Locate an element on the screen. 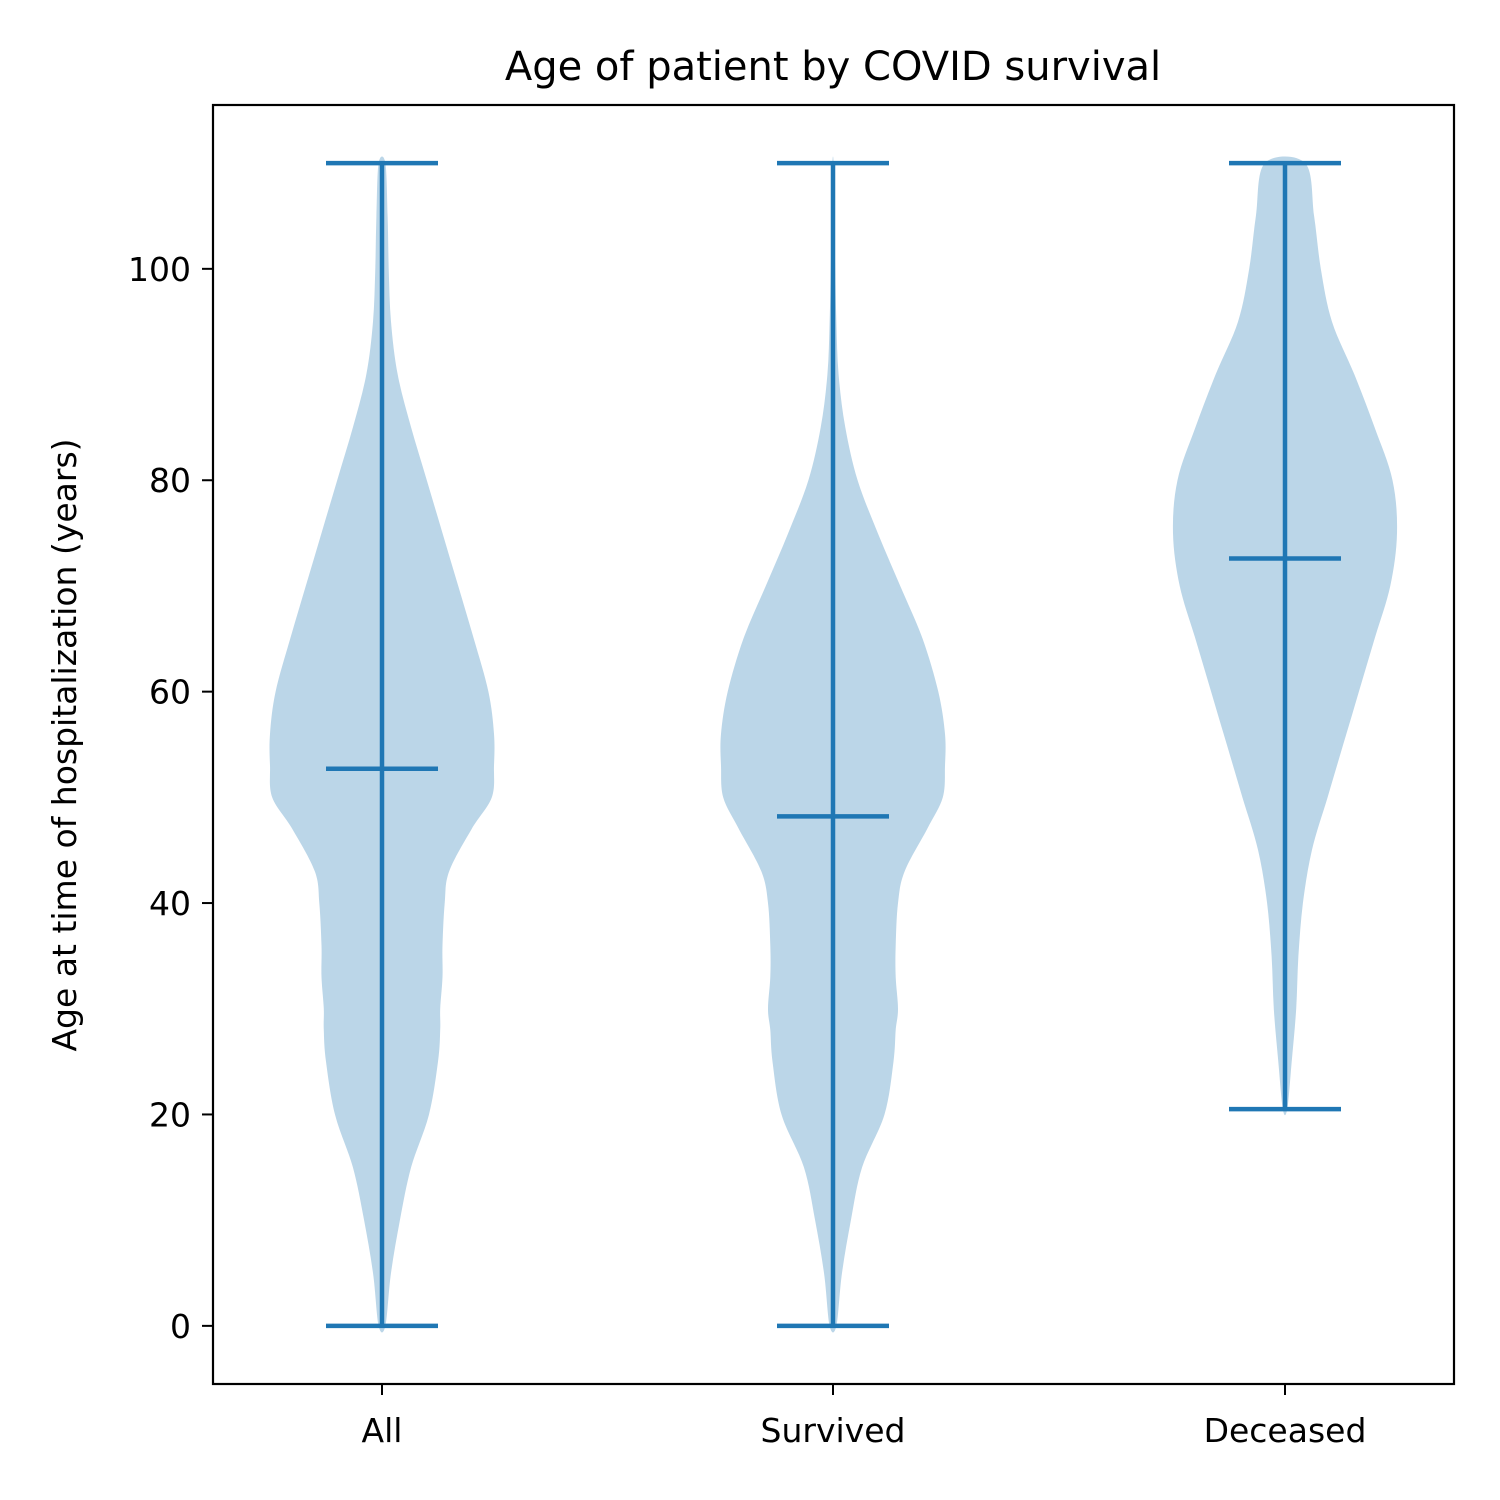  y-tick-label: 60 is located at coordinates (170, 692).